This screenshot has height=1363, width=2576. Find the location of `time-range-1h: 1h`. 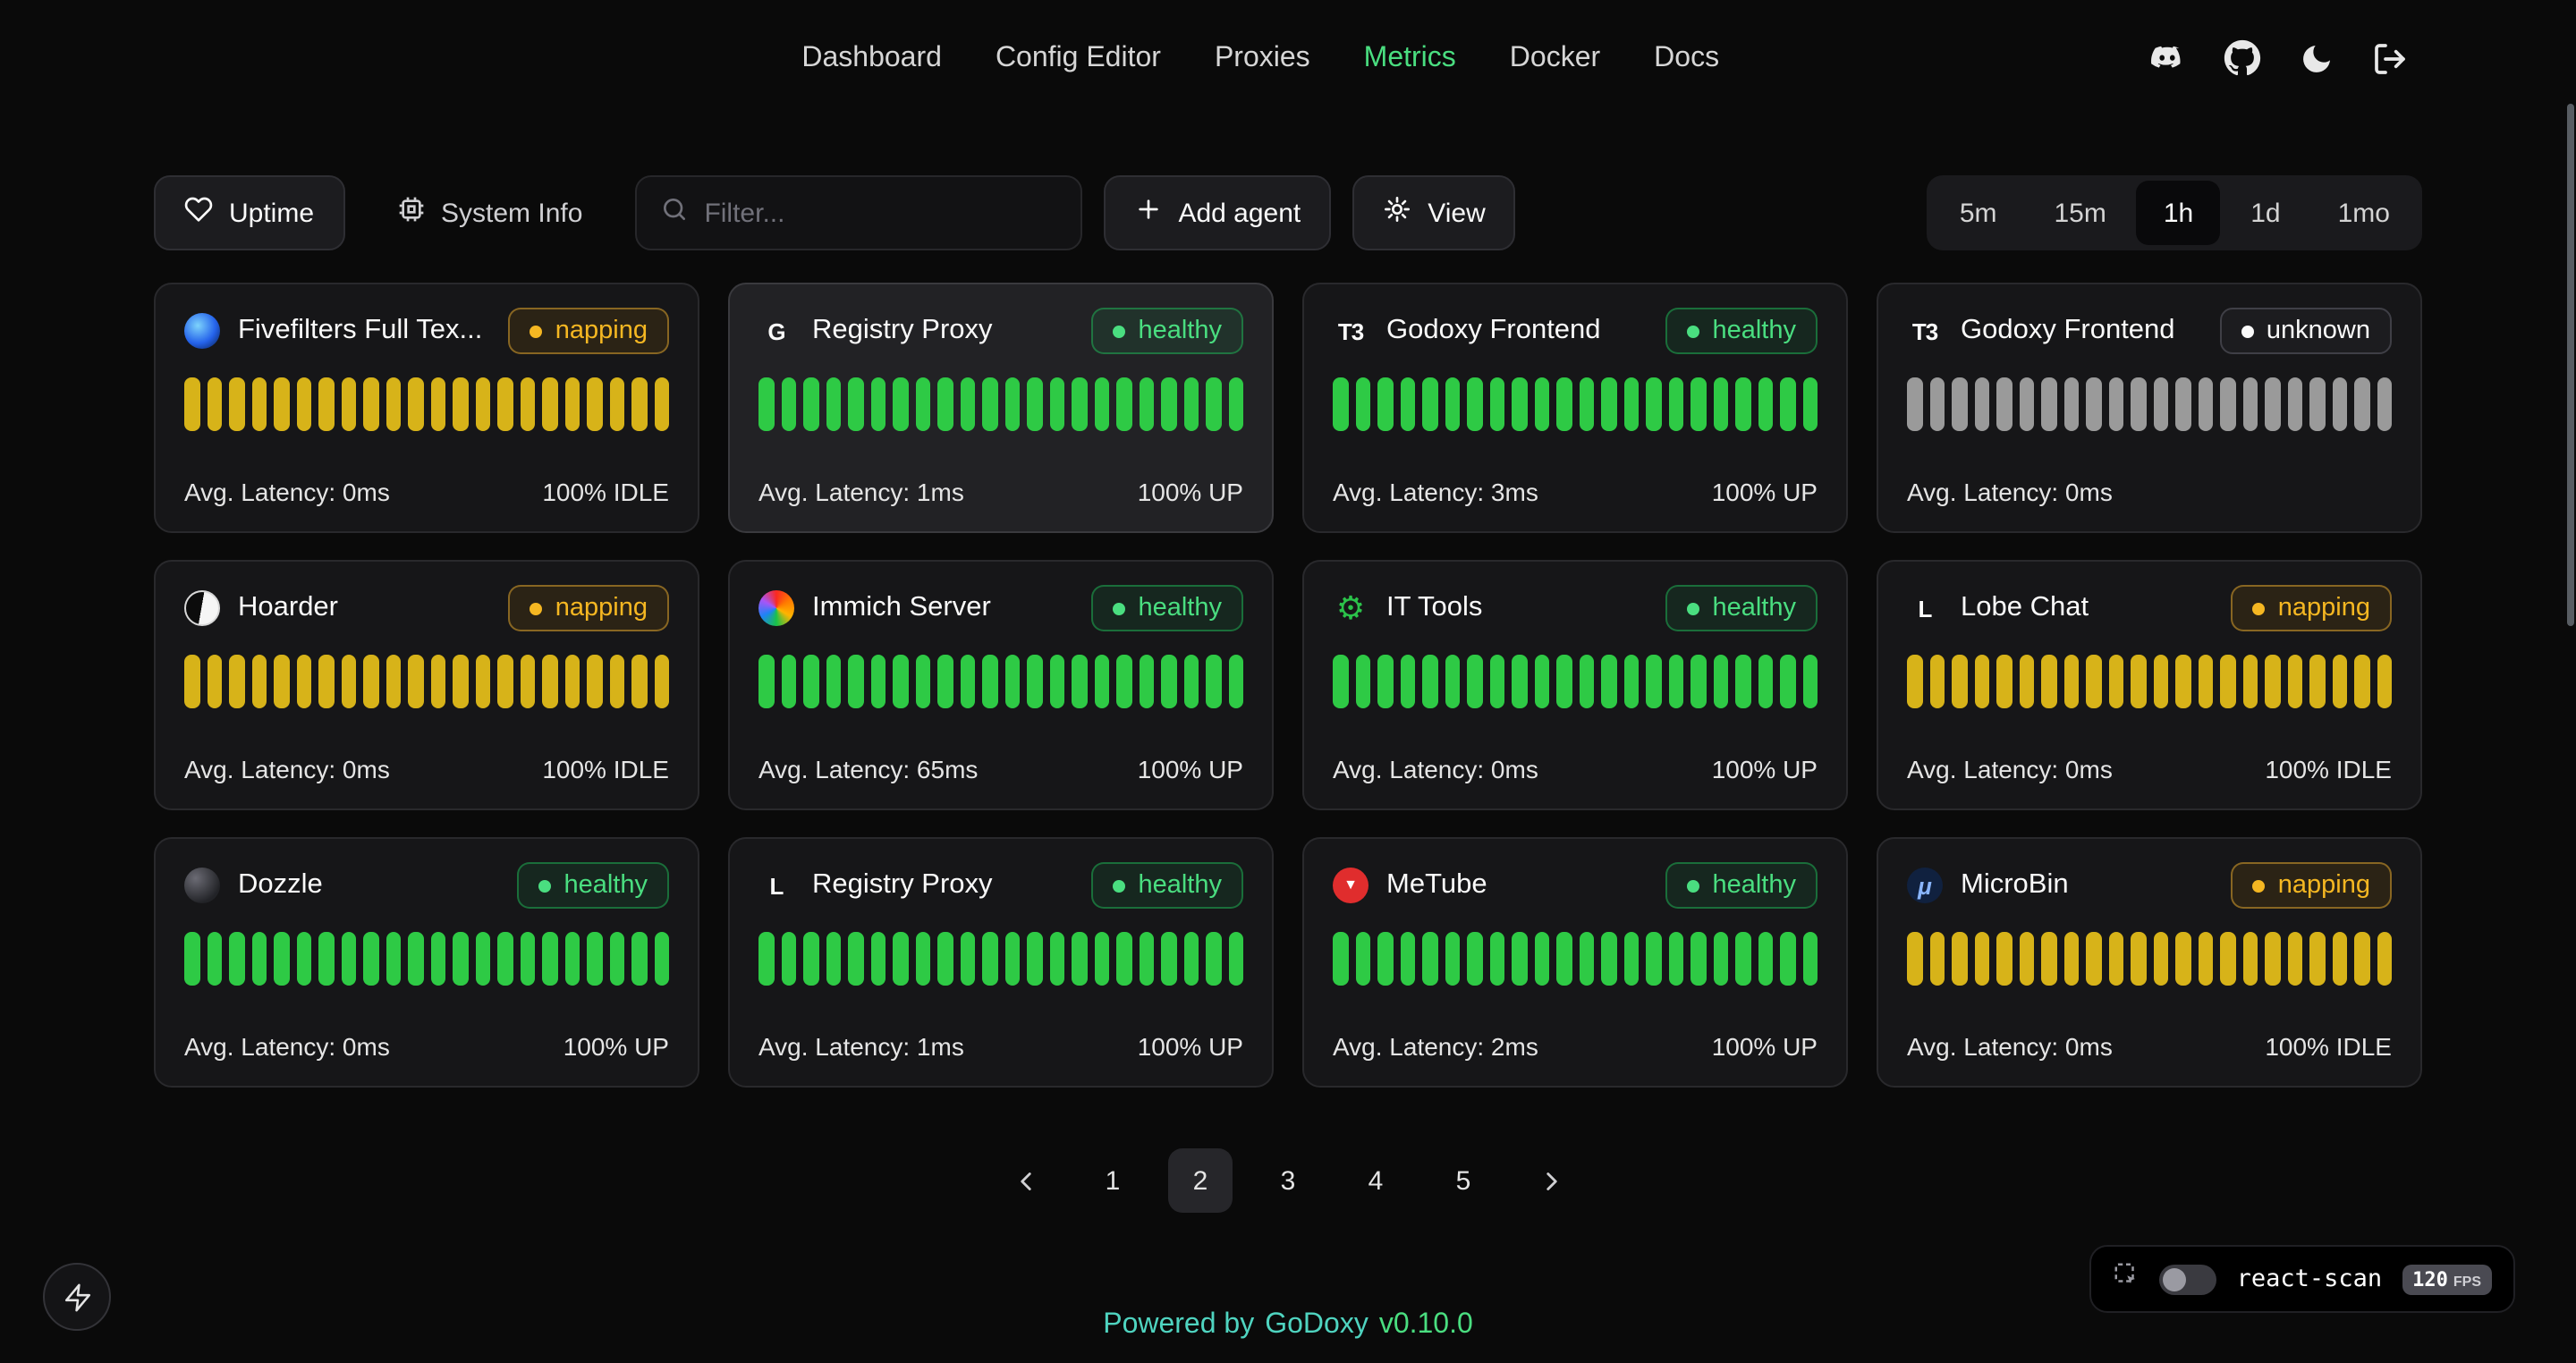

time-range-1h: 1h is located at coordinates (2178, 213).